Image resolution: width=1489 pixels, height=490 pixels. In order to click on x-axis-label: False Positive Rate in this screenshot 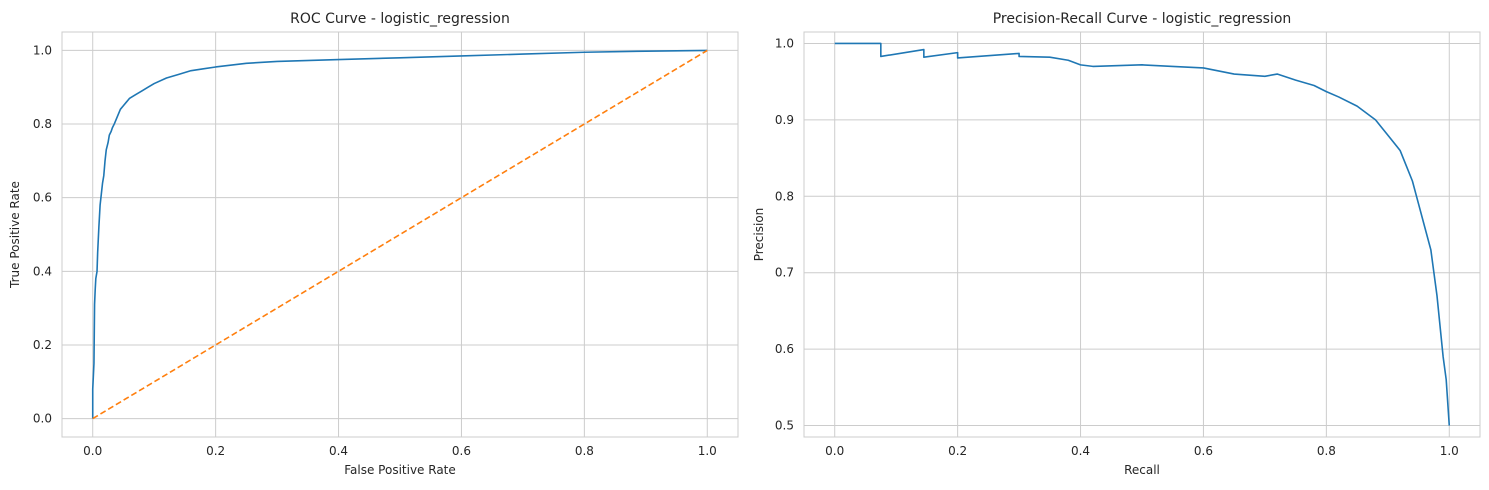, I will do `click(400, 470)`.